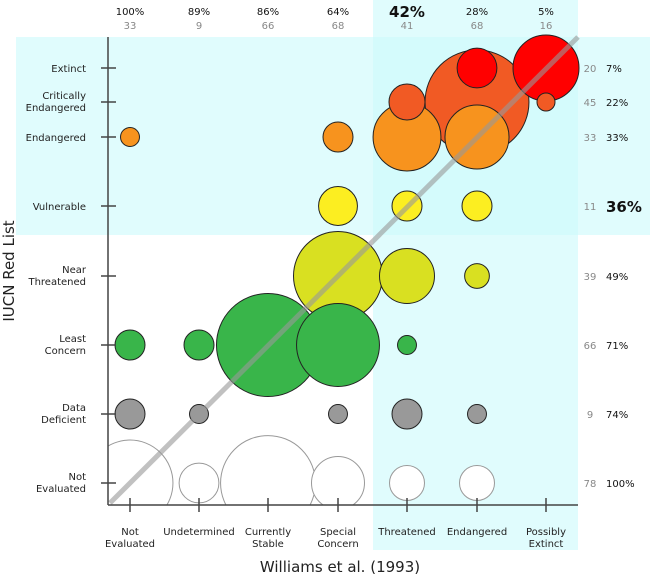 Image resolution: width=650 pixels, height=580 pixels. Describe the element at coordinates (337, 544) in the screenshot. I see `x-tick-label-line: Concern` at that location.